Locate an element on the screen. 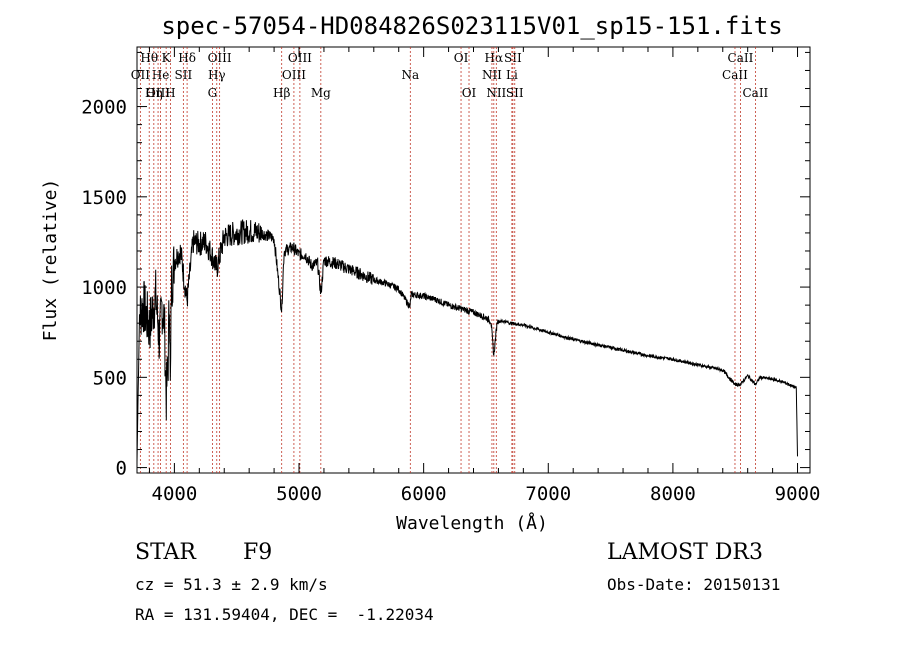 Image resolution: width=900 pixels, height=649 pixels. x-tick-label: 7000 is located at coordinates (548, 494).